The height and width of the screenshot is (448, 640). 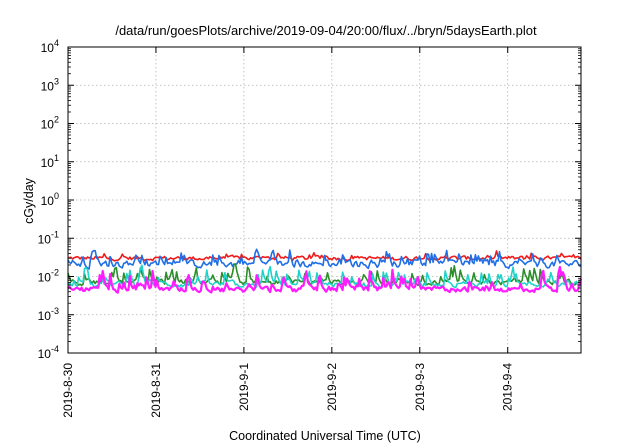 What do you see at coordinates (50, 46) in the screenshot?
I see `y-tick-label: 10⁴` at bounding box center [50, 46].